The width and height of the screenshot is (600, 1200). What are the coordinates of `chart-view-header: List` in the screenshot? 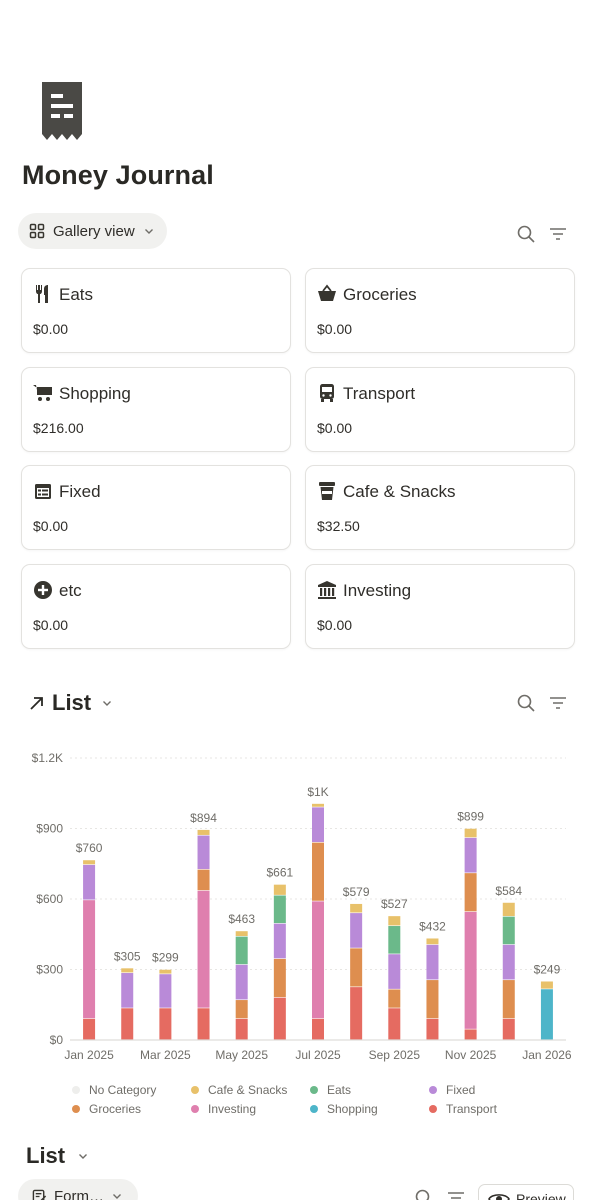 It's located at (70, 703).